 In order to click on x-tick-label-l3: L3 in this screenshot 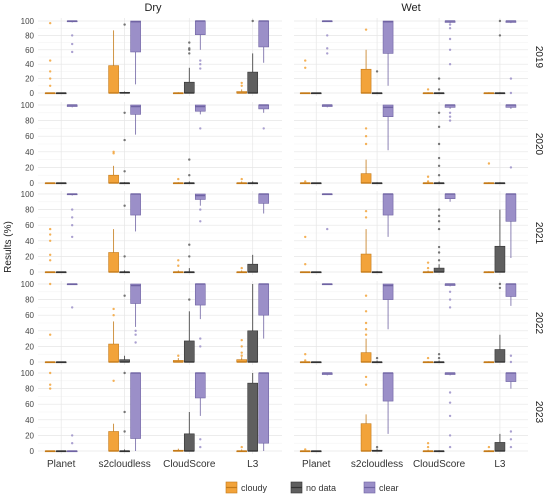, I will do `click(253, 464)`.